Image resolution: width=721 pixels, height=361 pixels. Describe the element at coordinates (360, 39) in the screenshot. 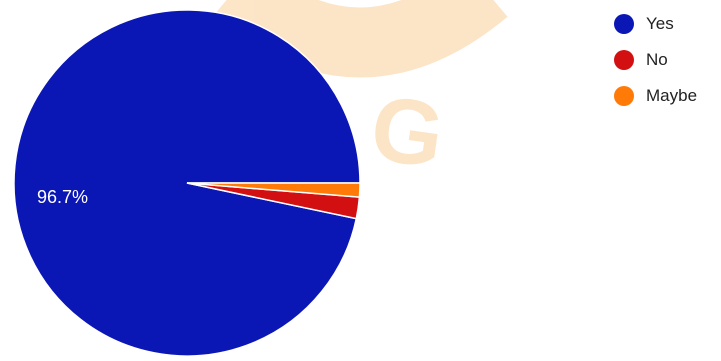

I see `watermark-arc` at that location.